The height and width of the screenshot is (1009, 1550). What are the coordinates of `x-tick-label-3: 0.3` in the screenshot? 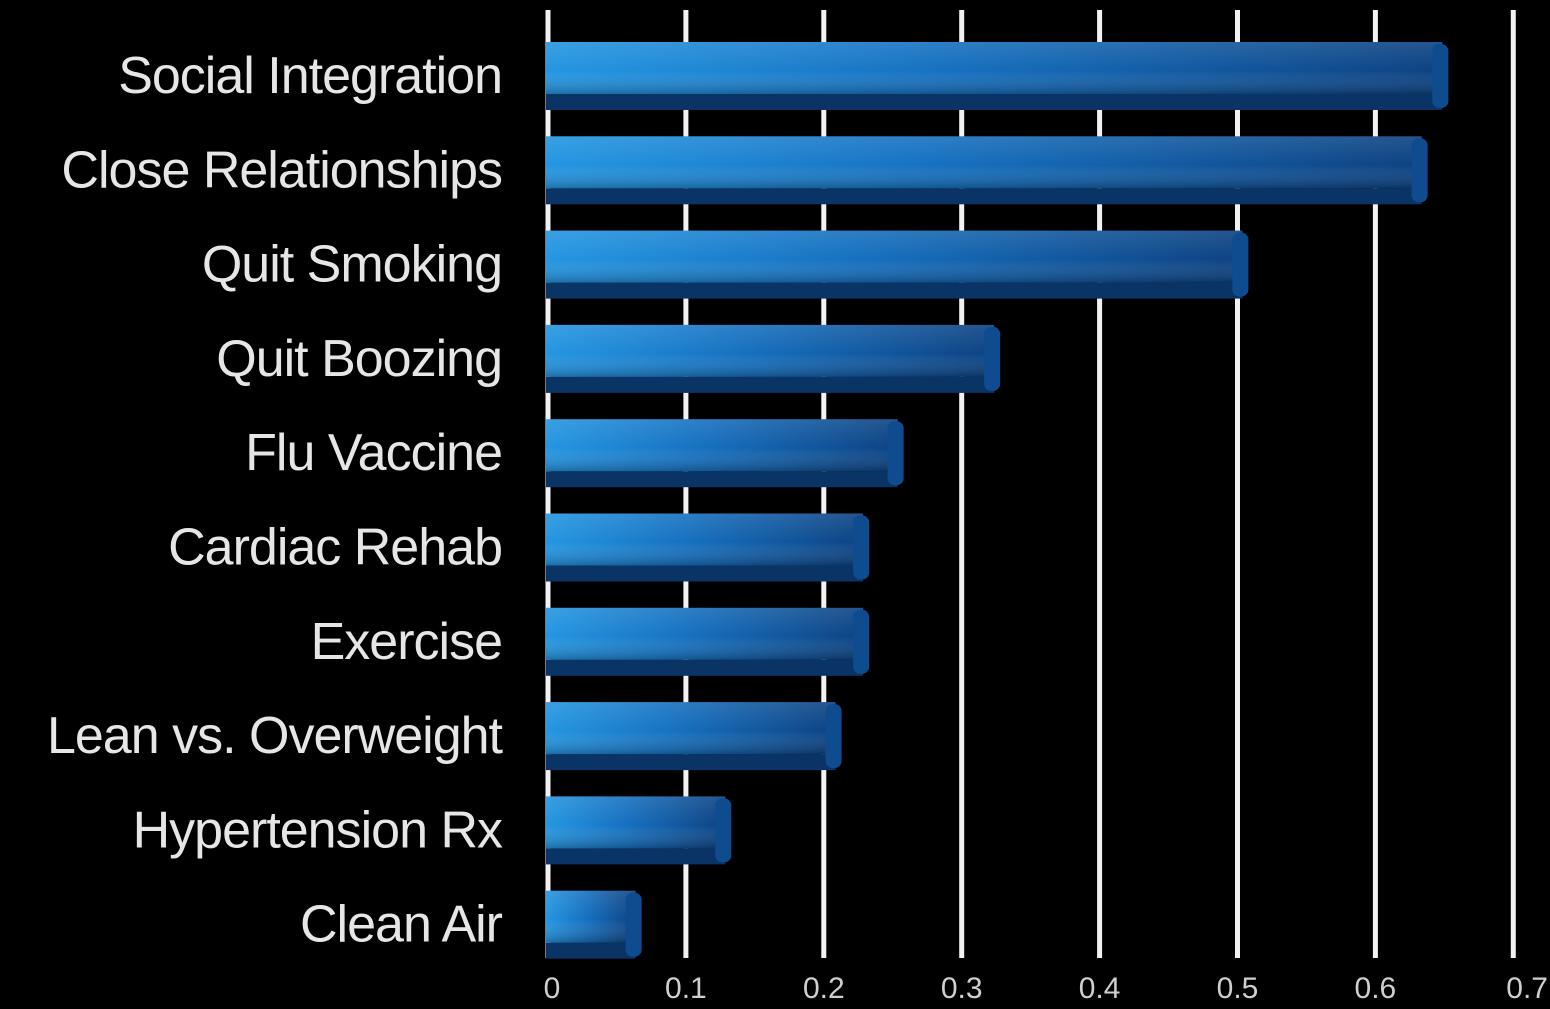 It's located at (962, 988).